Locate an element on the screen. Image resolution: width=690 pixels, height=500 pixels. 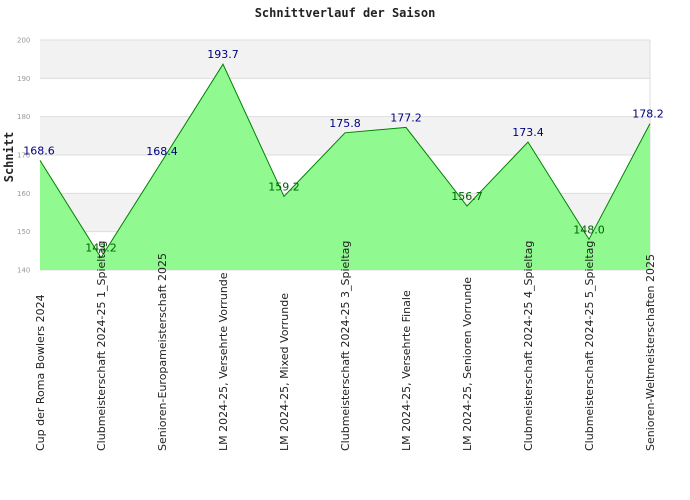
x-tick-label: Cup der Roma Bowlers 2024 is located at coordinates (40, 372).